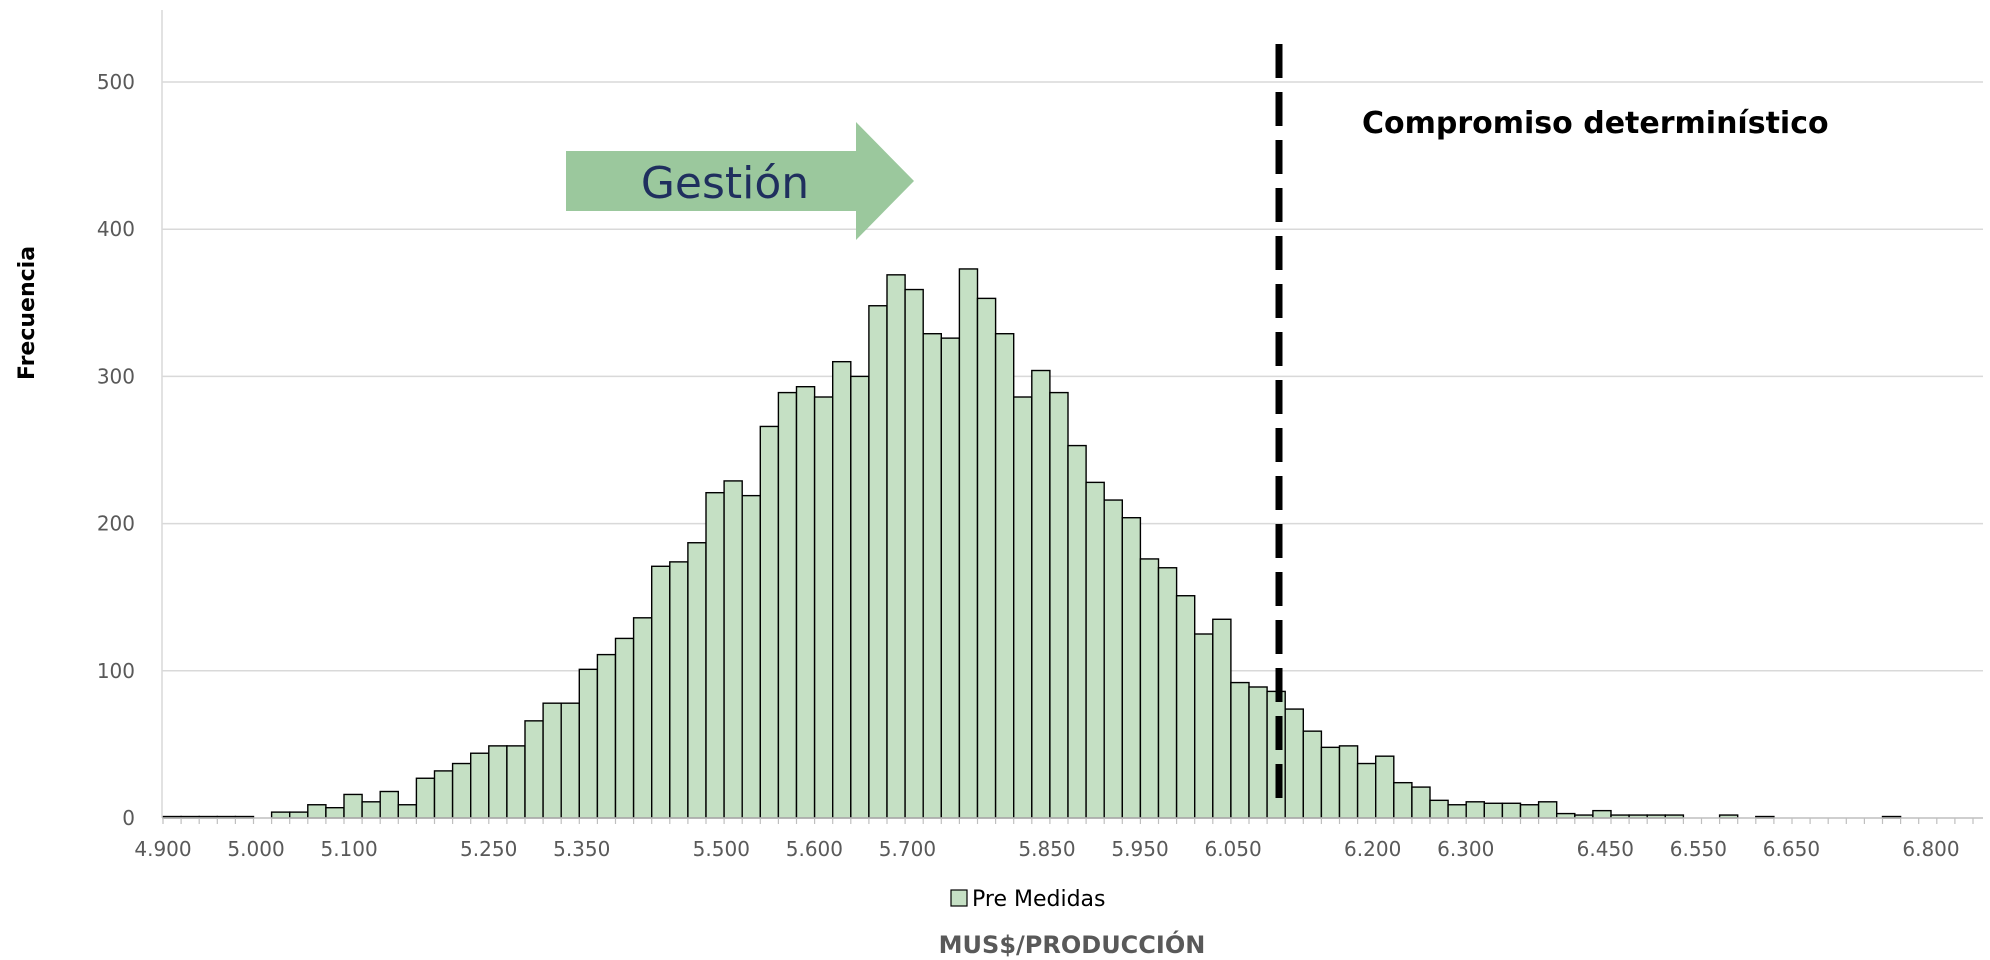 This screenshot has height=960, width=1990. What do you see at coordinates (116, 671) in the screenshot?
I see `y-tick-label: 100` at bounding box center [116, 671].